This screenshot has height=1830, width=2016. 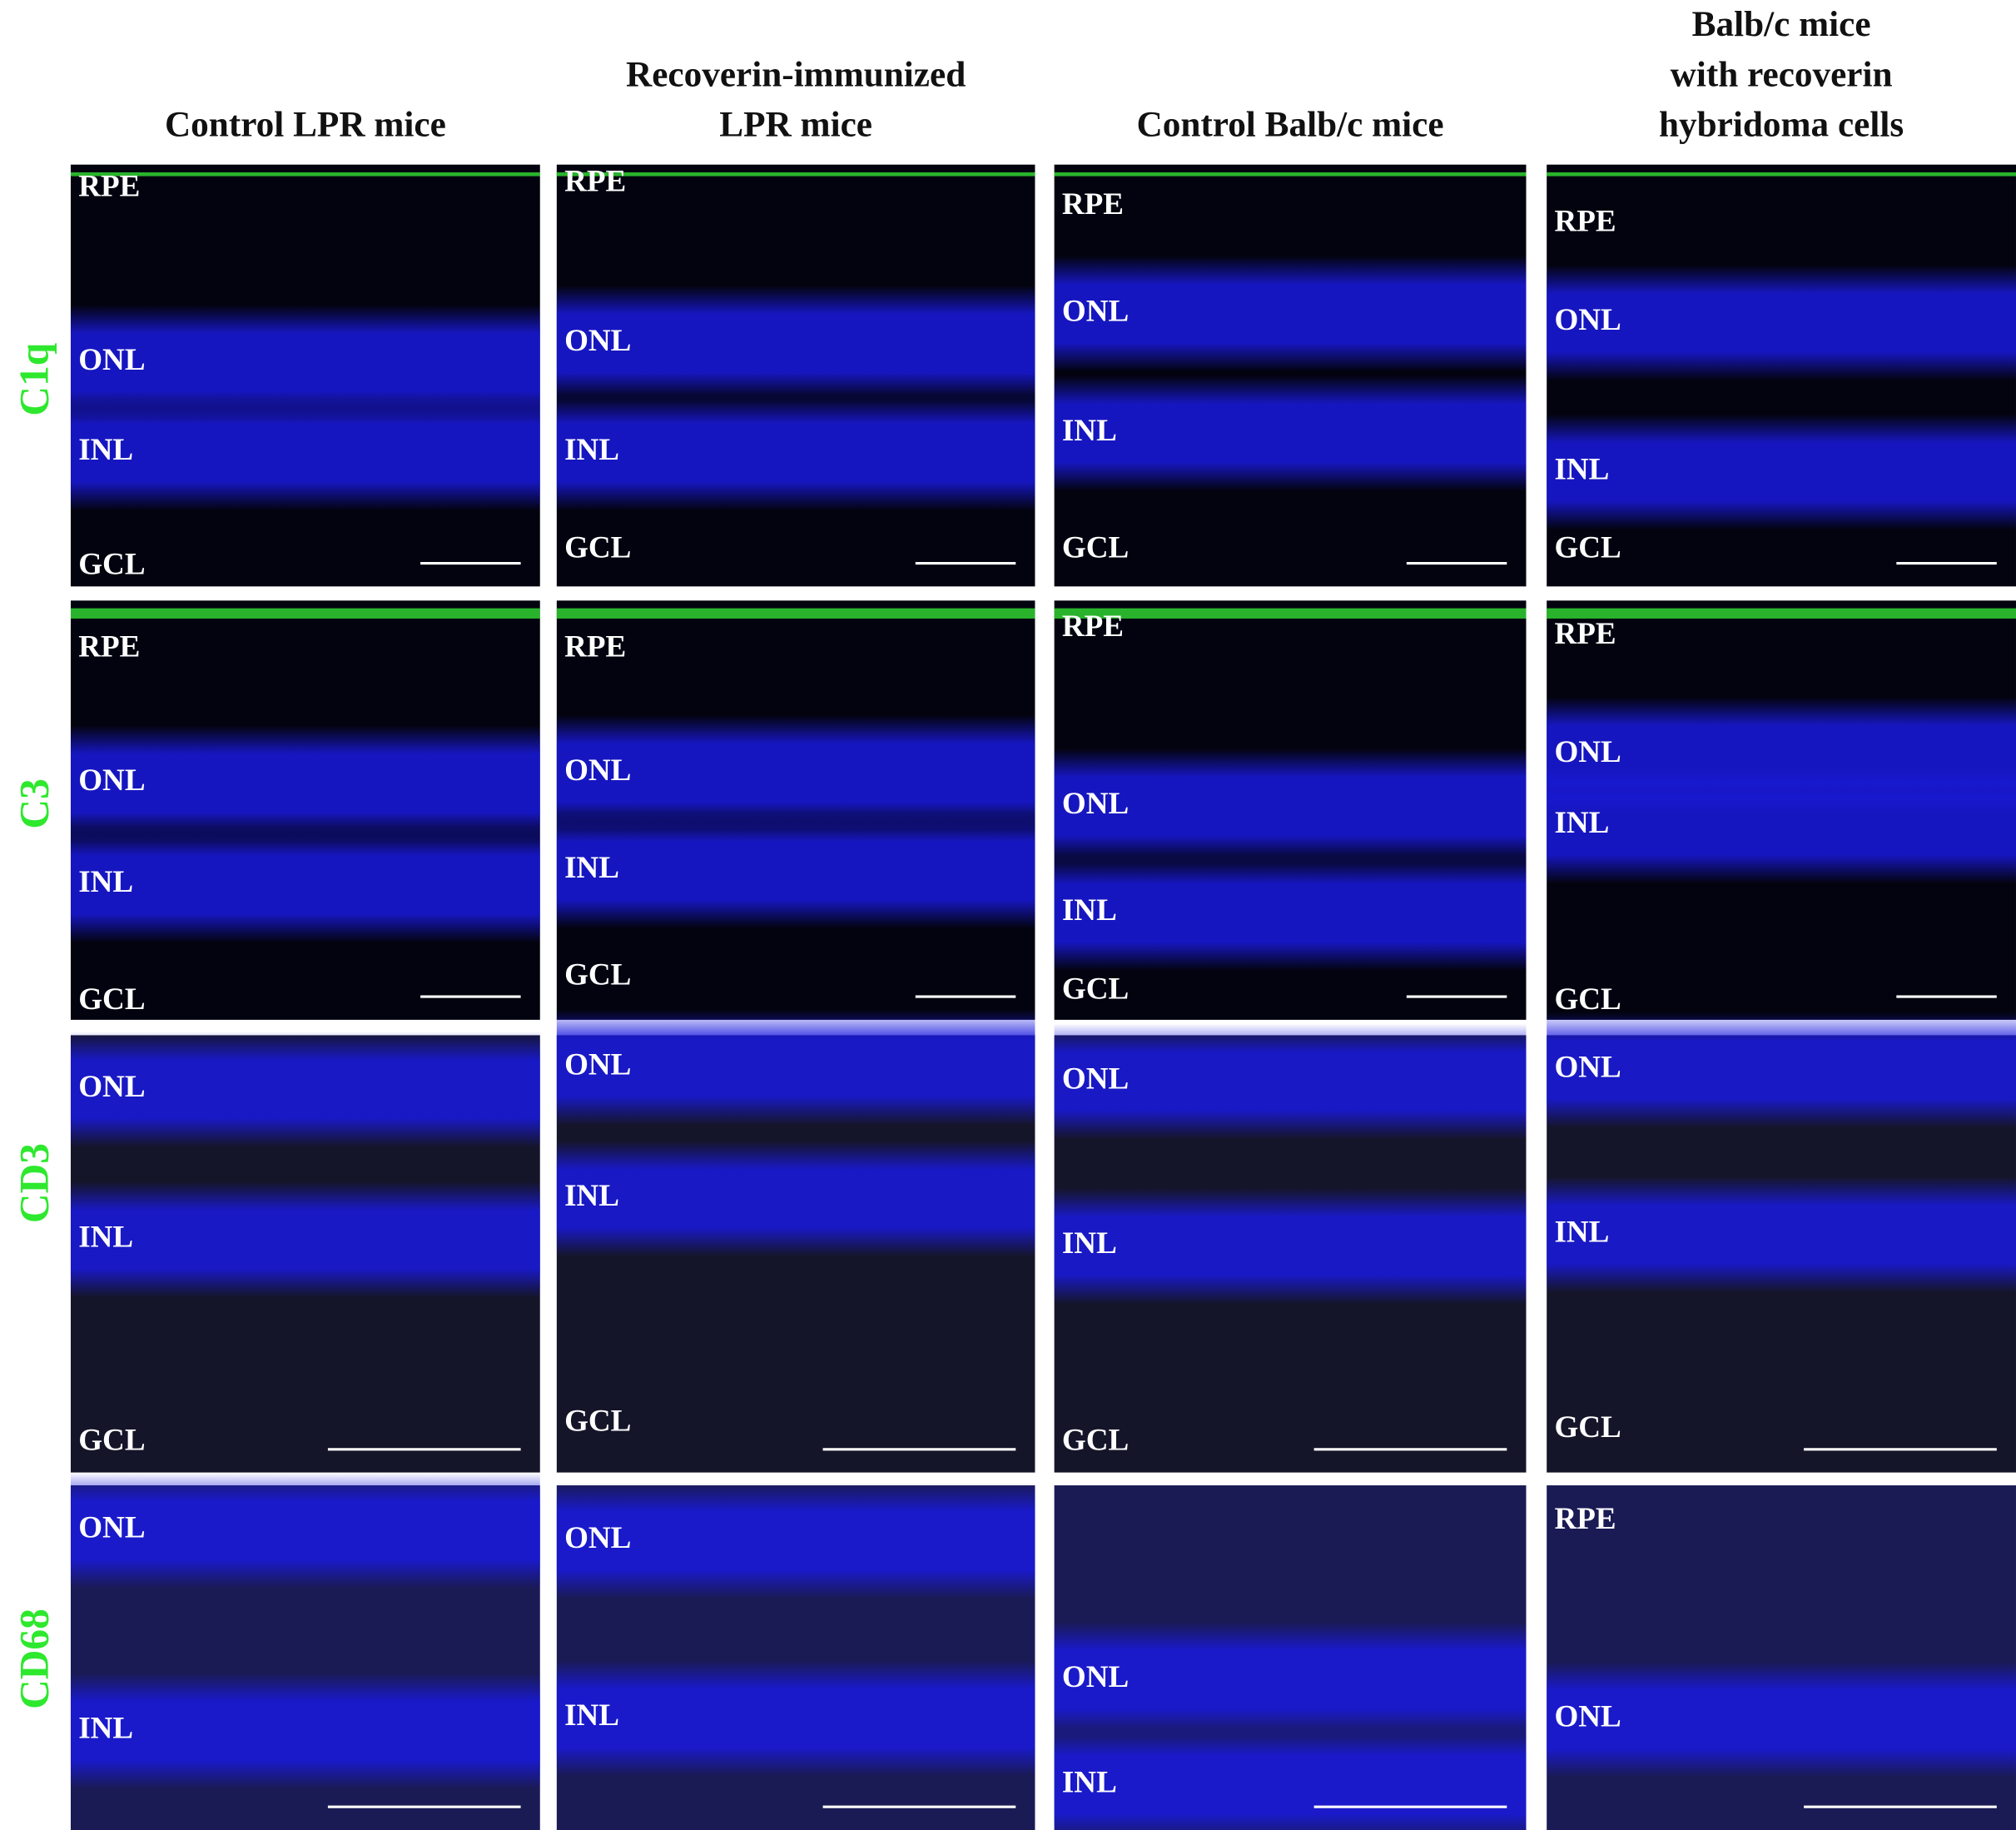 What do you see at coordinates (34, 803) in the screenshot?
I see `row-label: C3` at bounding box center [34, 803].